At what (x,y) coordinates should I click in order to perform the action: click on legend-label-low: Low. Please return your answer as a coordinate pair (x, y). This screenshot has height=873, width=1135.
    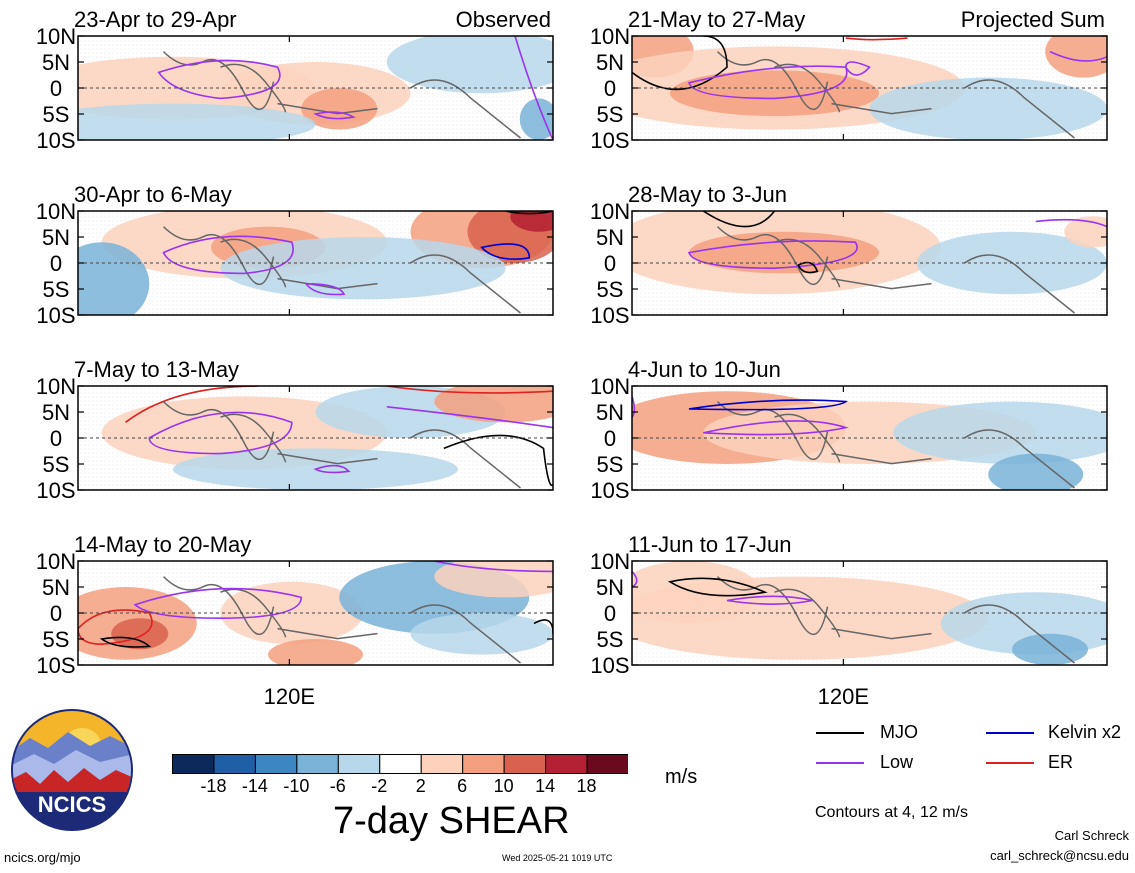
    Looking at the image, I should click on (897, 762).